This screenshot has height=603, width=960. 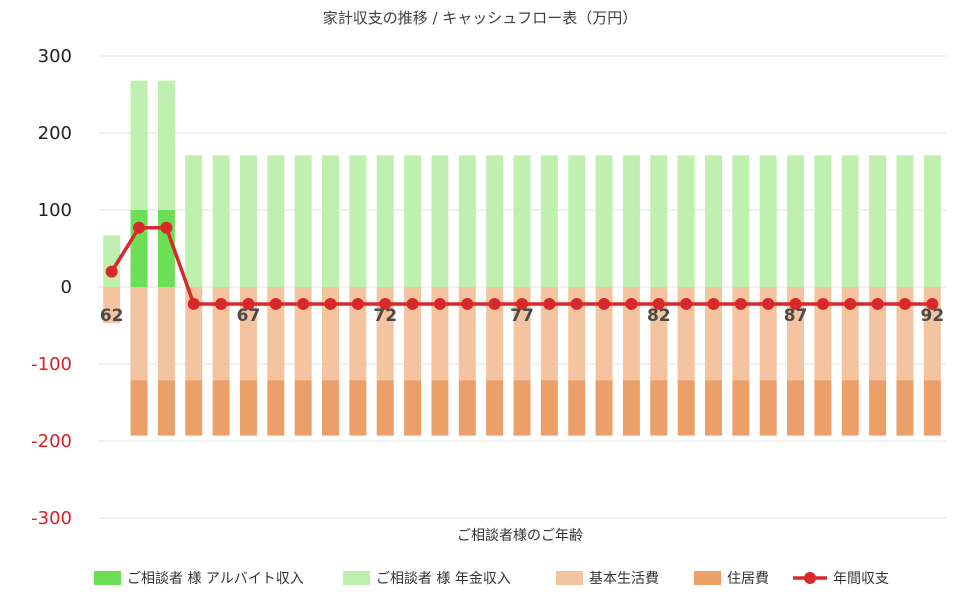 I want to click on y-tick-label: -100, so click(x=51, y=364).